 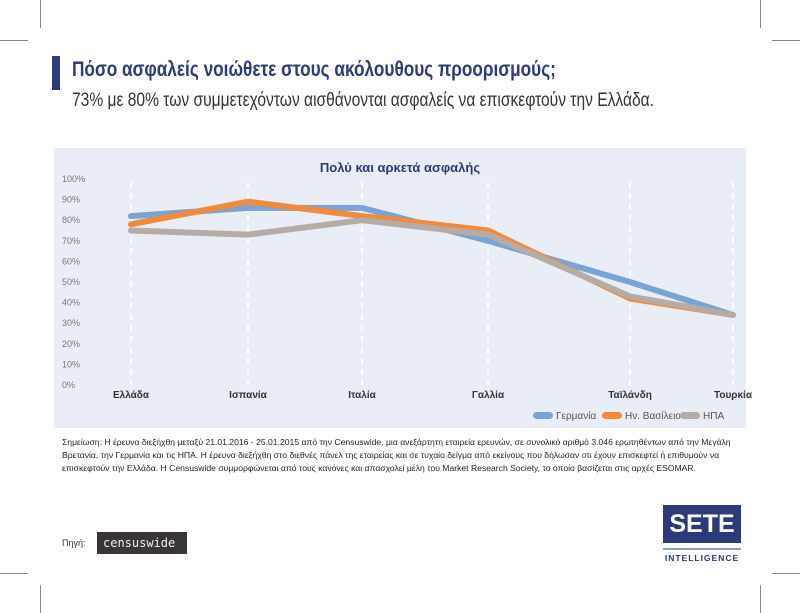 I want to click on y-tick-label: 60%, so click(x=71, y=261).